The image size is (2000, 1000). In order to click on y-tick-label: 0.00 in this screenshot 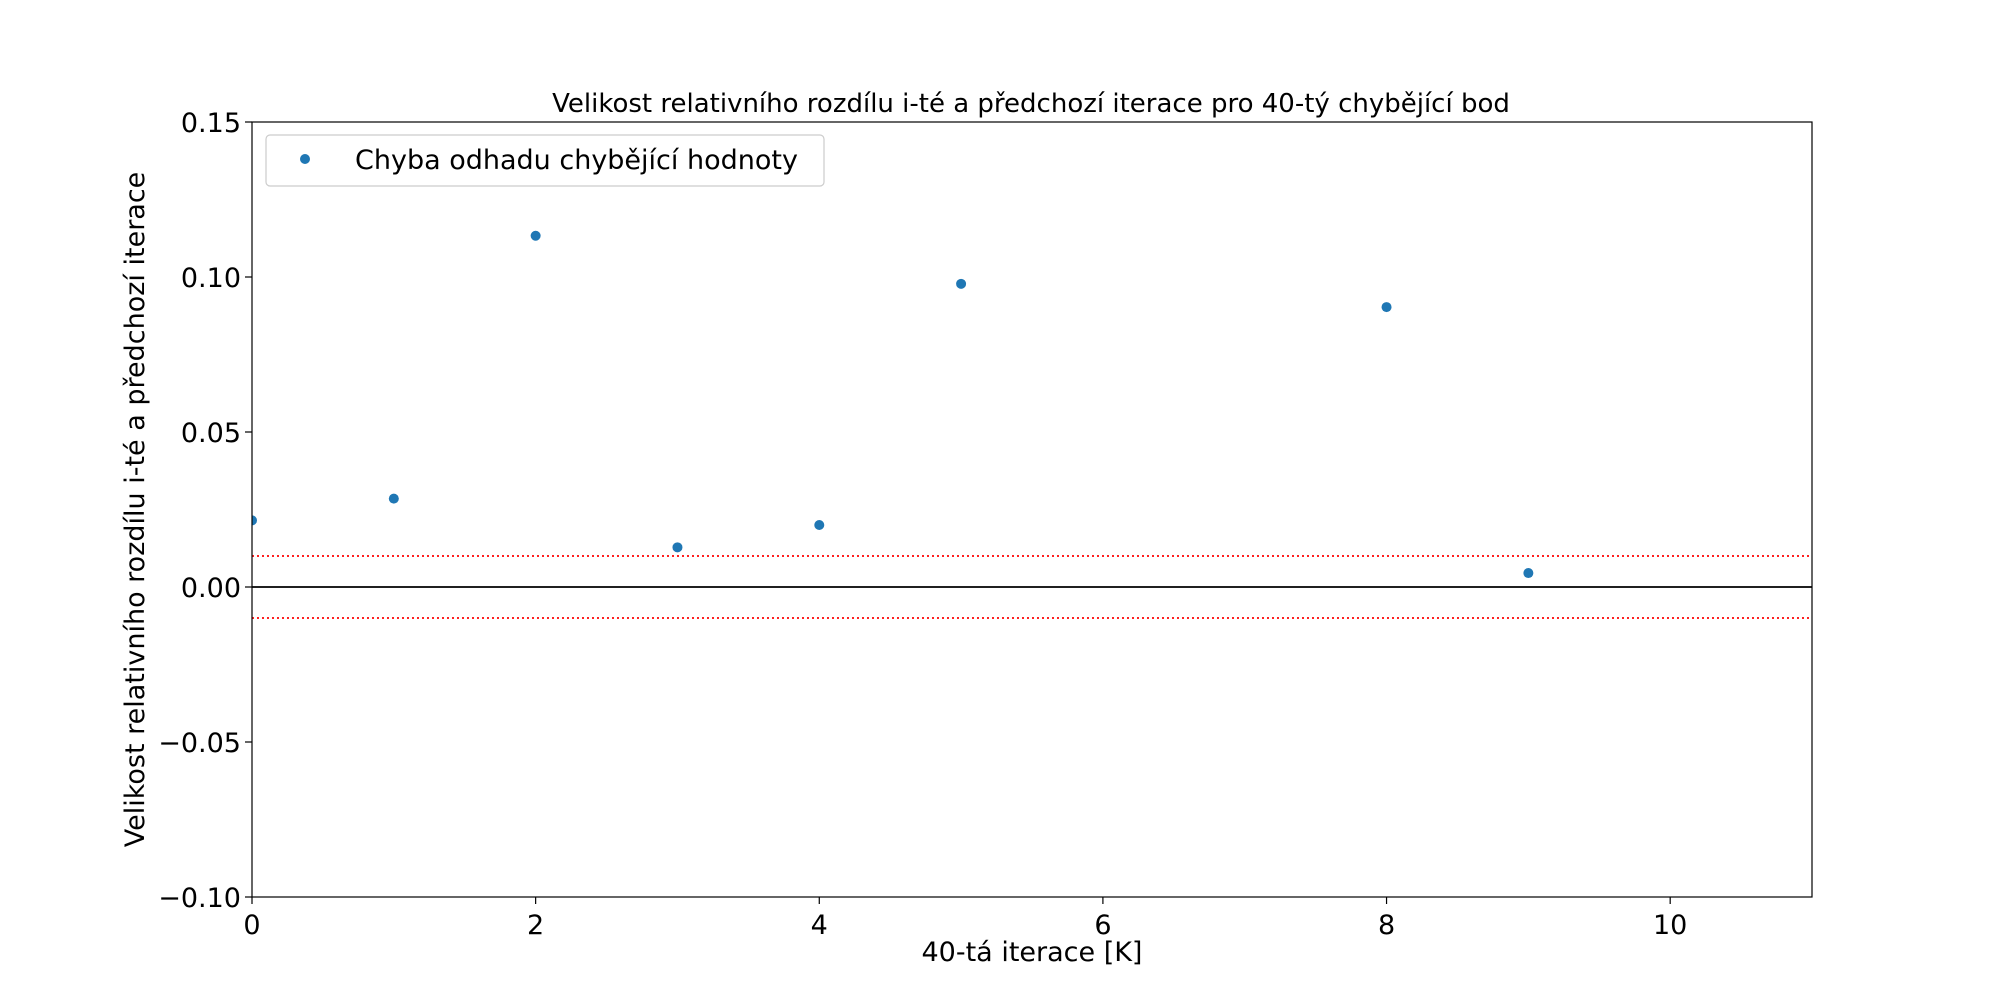, I will do `click(211, 588)`.